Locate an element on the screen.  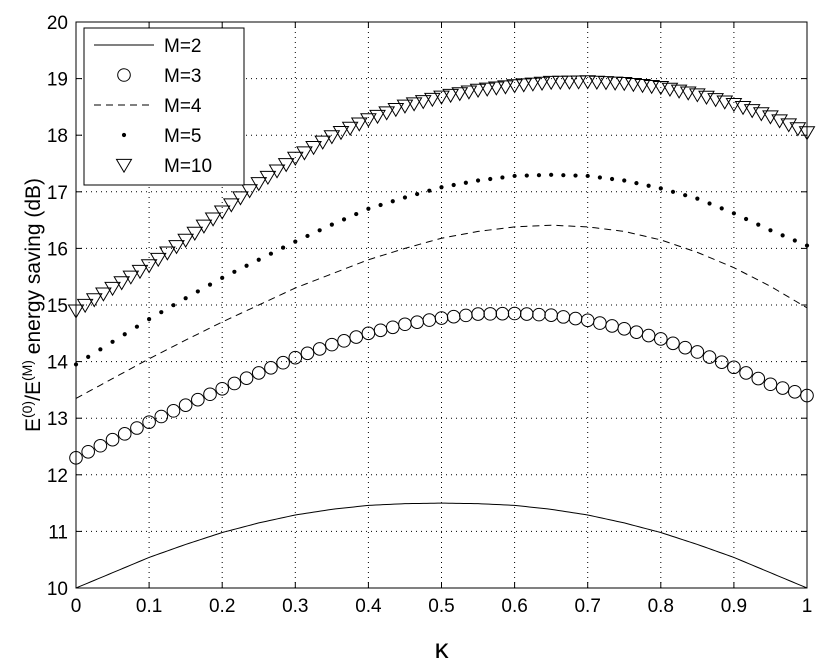
x-tick-label: 1 is located at coordinates (807, 606).